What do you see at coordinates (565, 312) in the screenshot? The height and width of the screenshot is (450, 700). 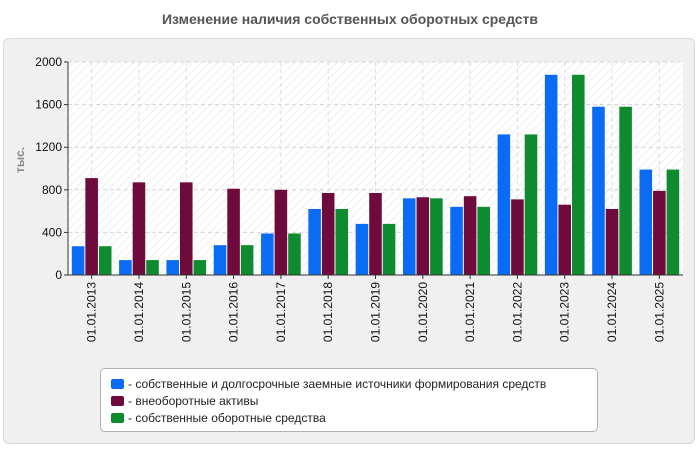 I see `x-tick-label: 01.01.2023` at bounding box center [565, 312].